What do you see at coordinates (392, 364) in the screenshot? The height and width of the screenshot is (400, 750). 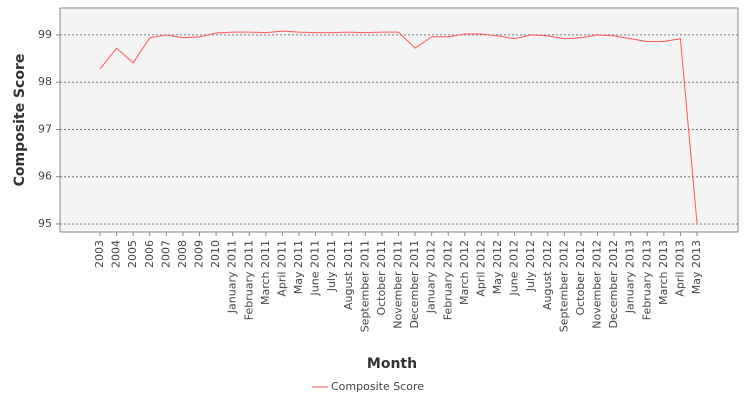 I see `x-axis-title: Month` at bounding box center [392, 364].